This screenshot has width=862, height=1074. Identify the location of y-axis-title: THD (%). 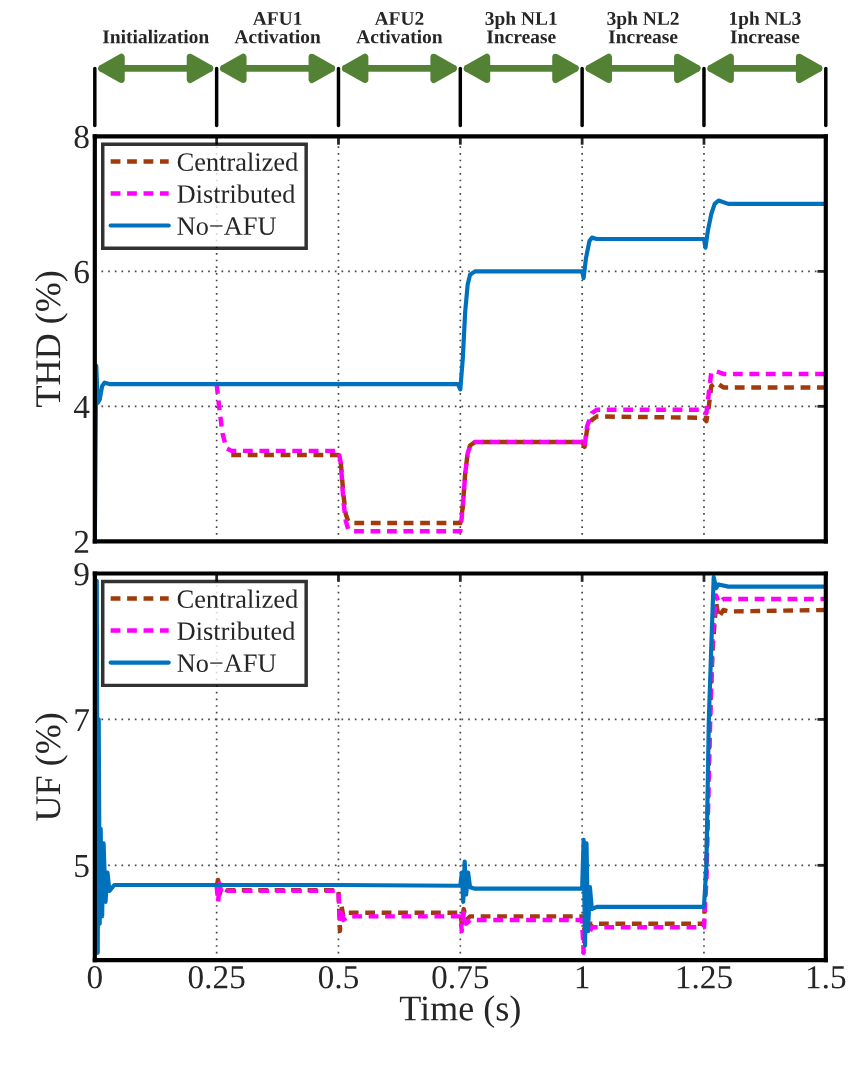
(51, 339).